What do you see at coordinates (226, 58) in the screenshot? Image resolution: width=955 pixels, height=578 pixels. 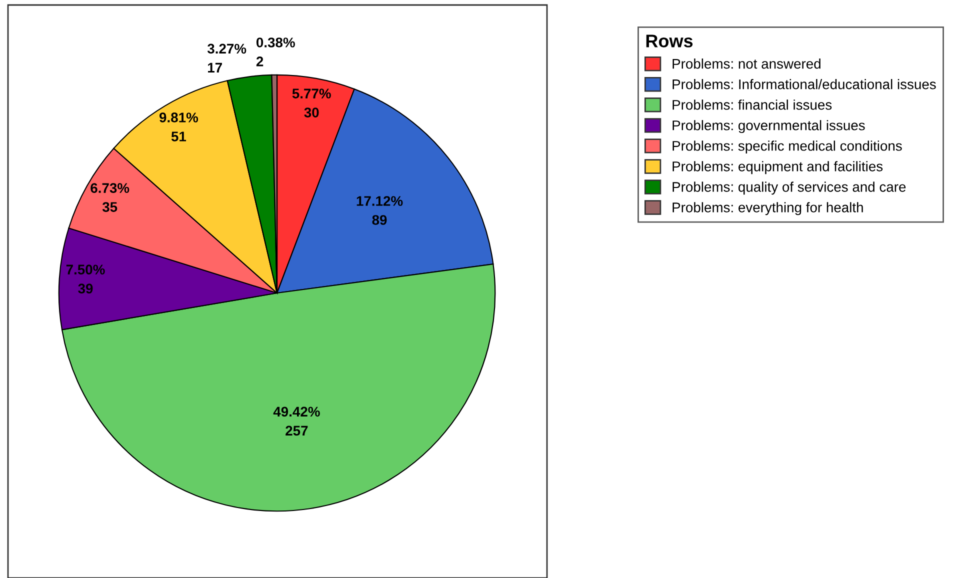 I see `data-label: 3.27% 17` at bounding box center [226, 58].